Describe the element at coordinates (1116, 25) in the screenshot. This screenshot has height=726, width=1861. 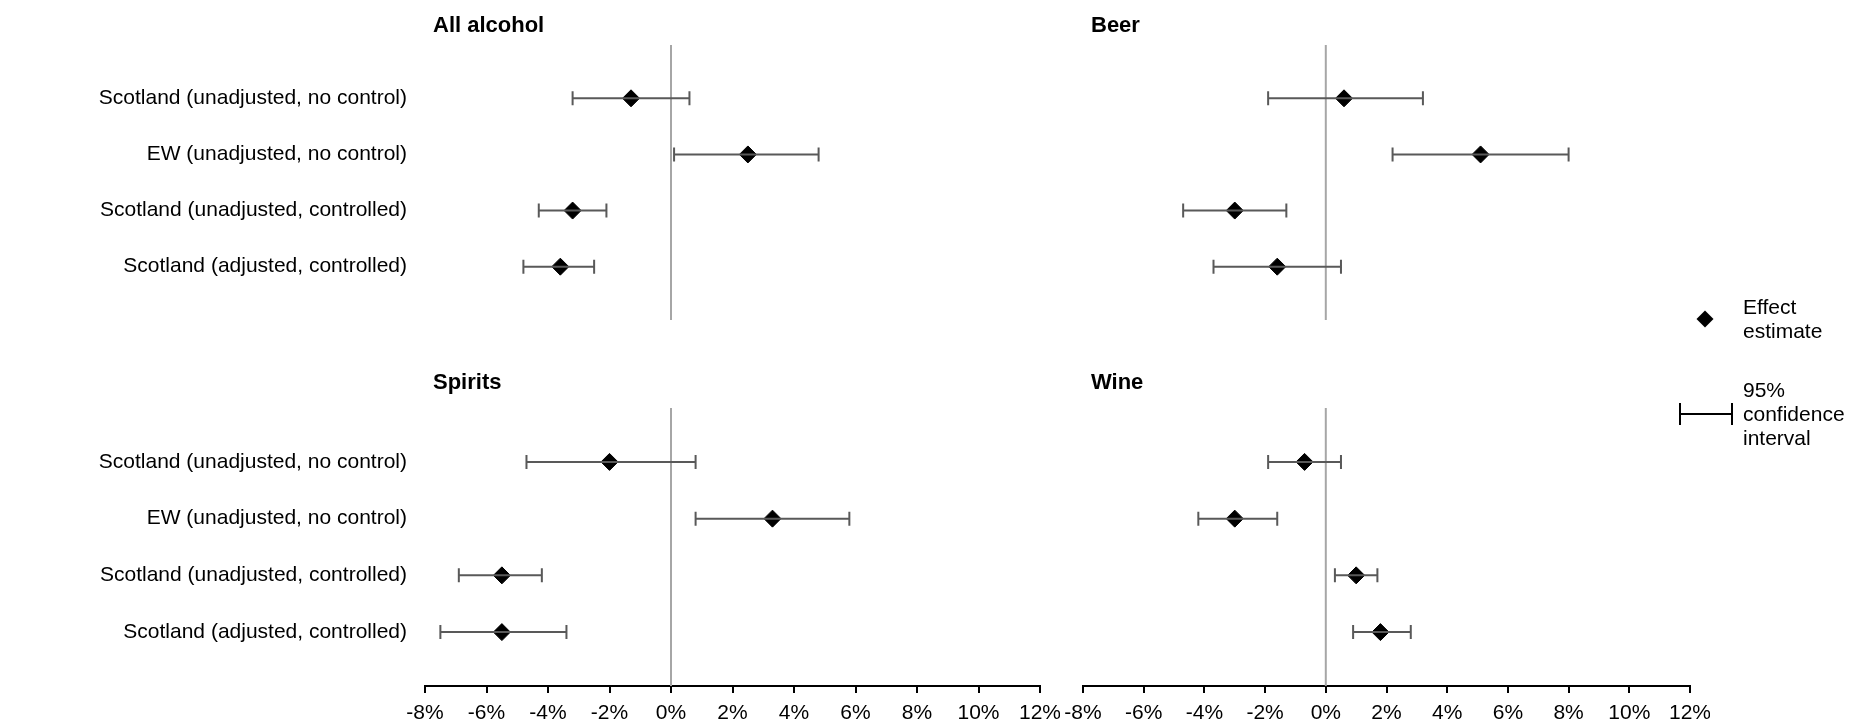
I see `chart-title: Beer` at that location.